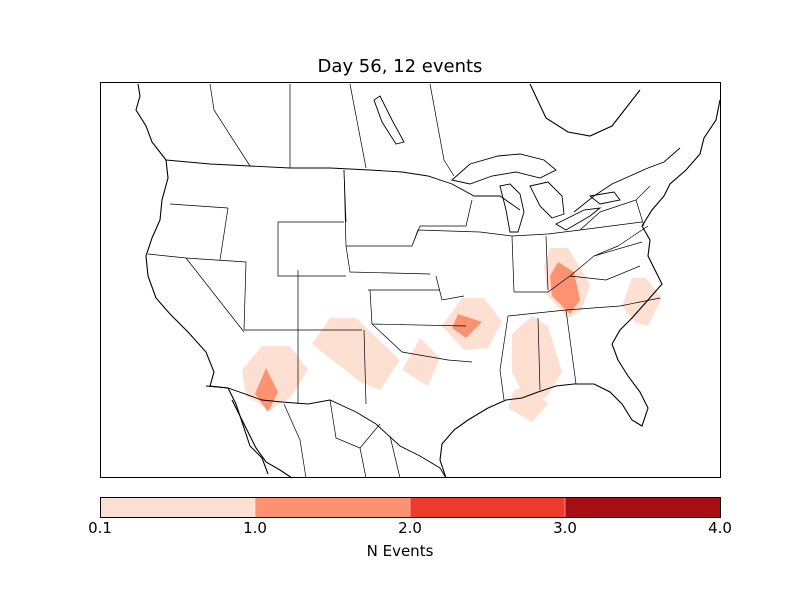 This screenshot has height=600, width=800. I want to click on event-region-kentucky-tennessee-core, so click(565, 288).